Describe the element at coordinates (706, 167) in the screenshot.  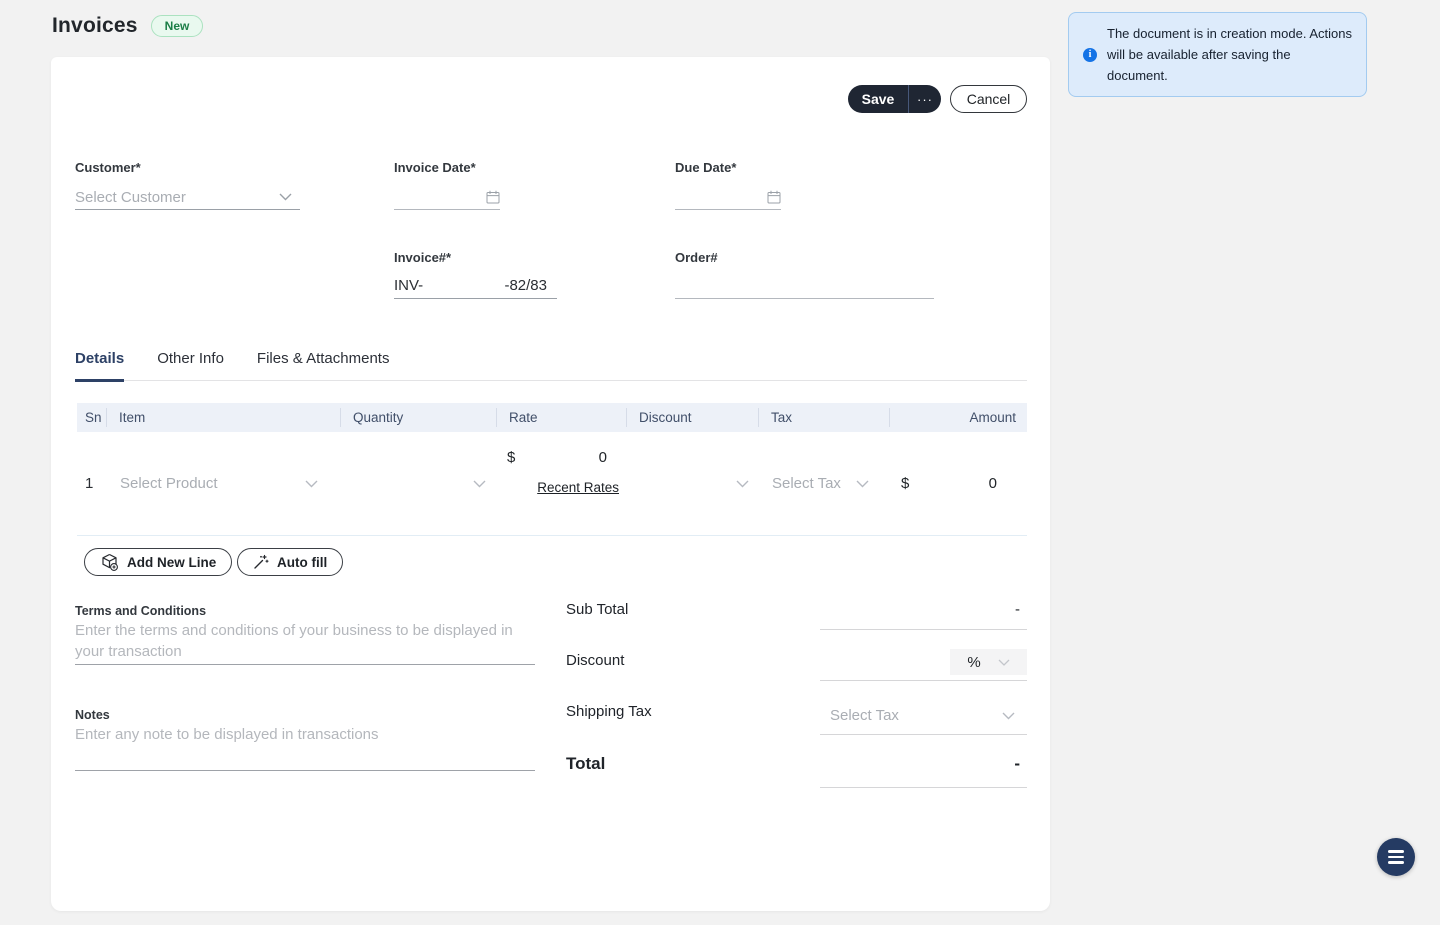
I see `due-date-label: Due Date*` at that location.